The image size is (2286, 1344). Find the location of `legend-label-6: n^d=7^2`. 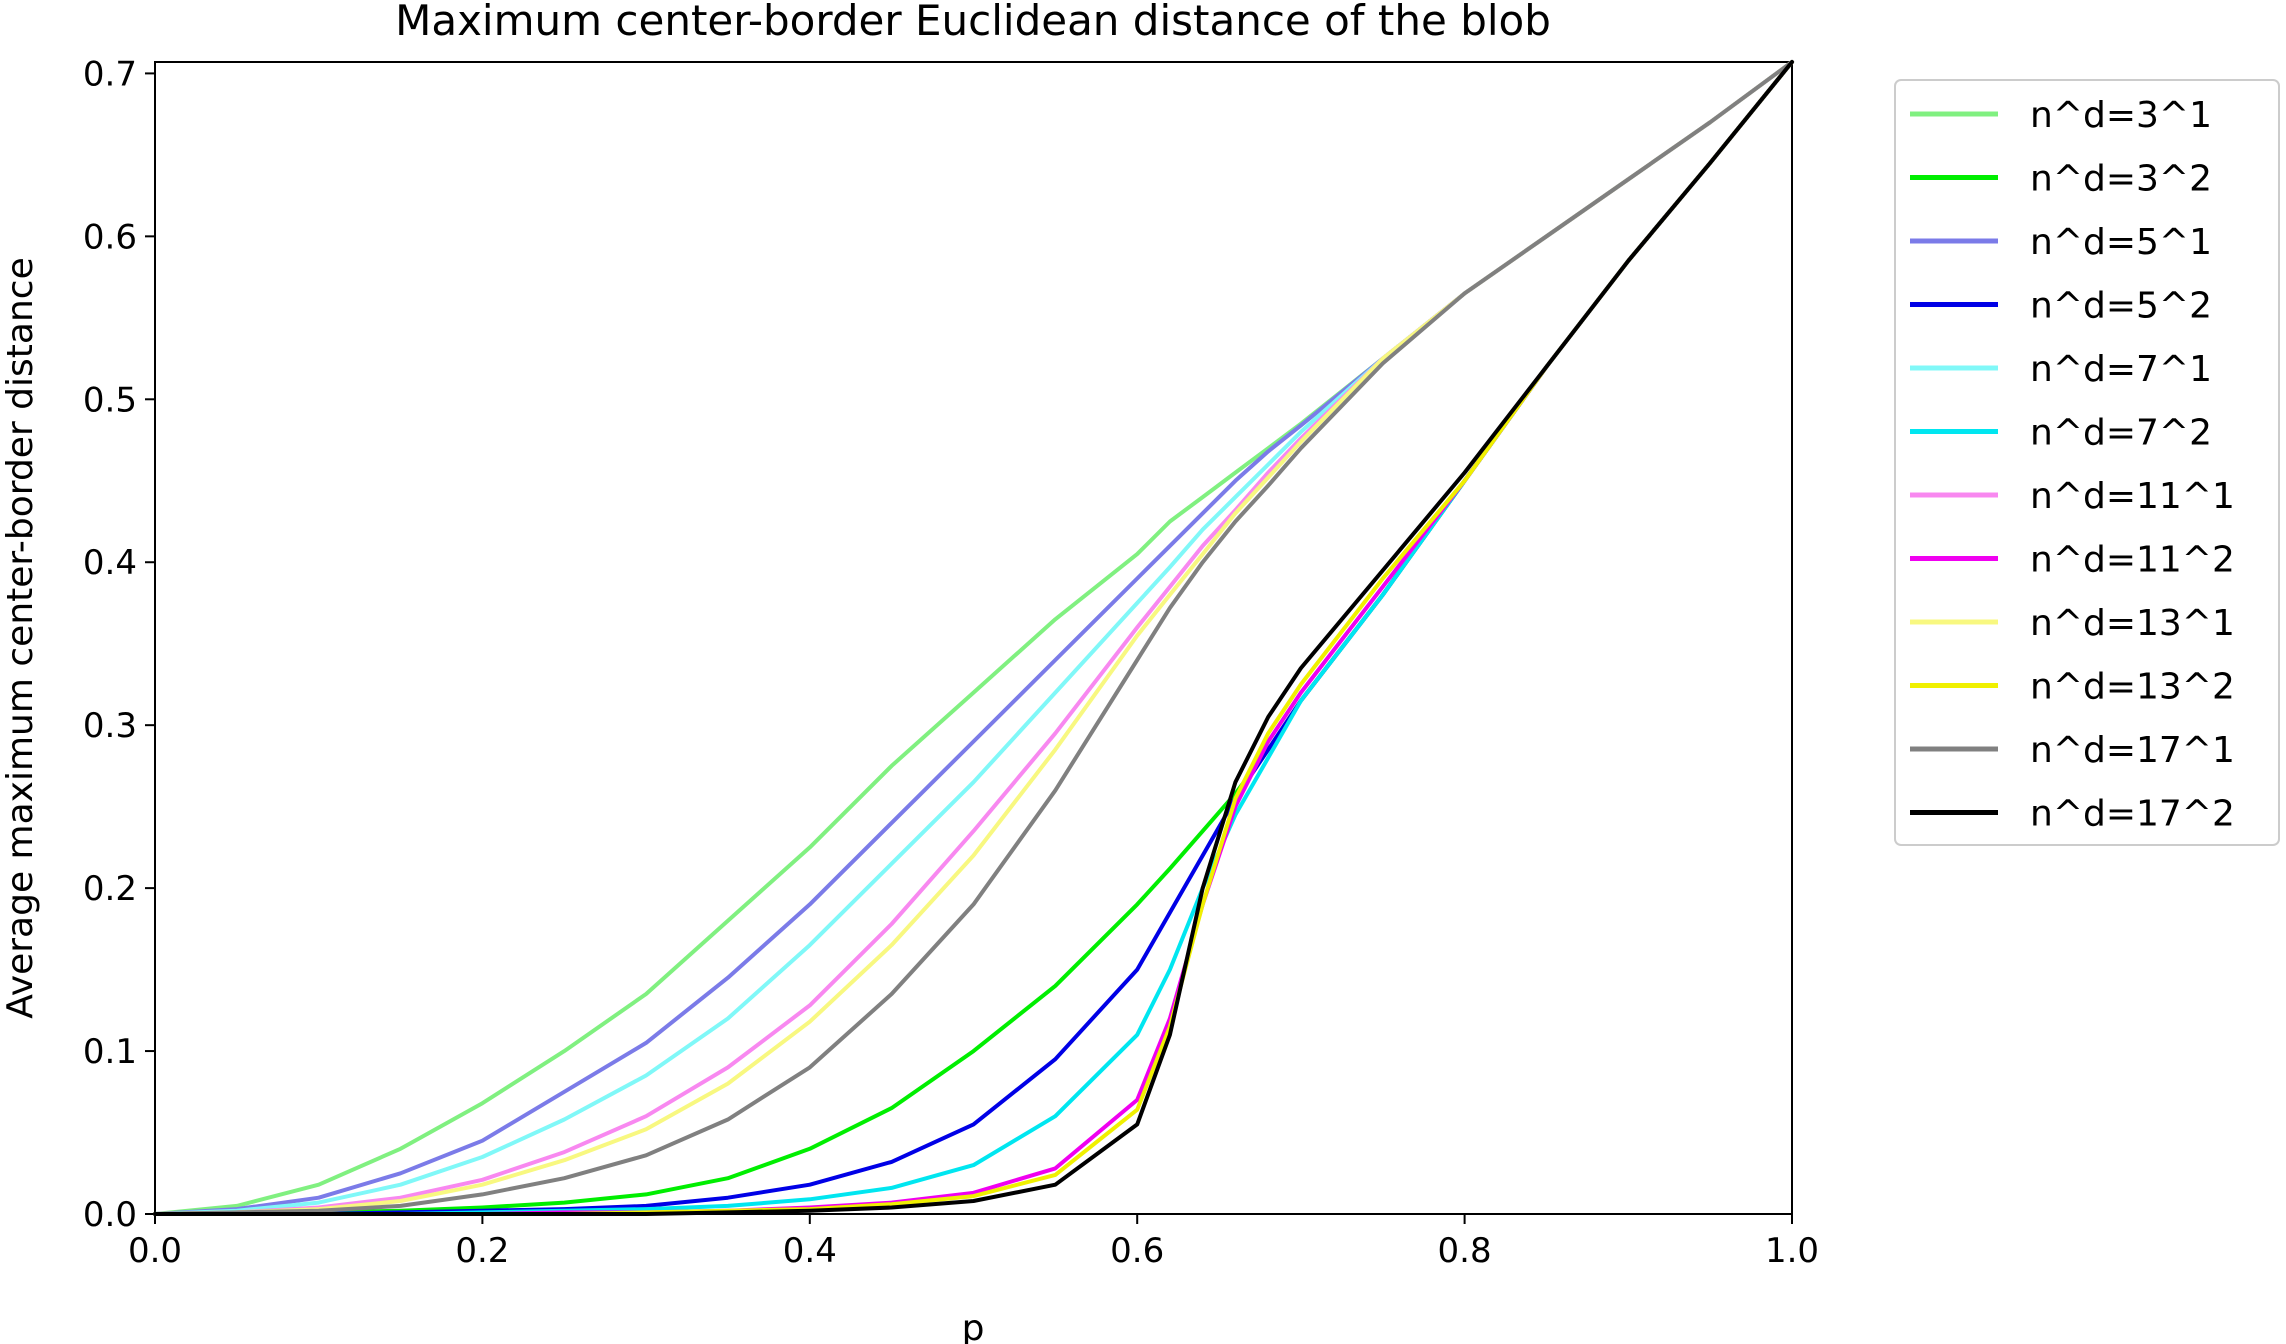

legend-label-6: n^d=7^2 is located at coordinates (2121, 433).